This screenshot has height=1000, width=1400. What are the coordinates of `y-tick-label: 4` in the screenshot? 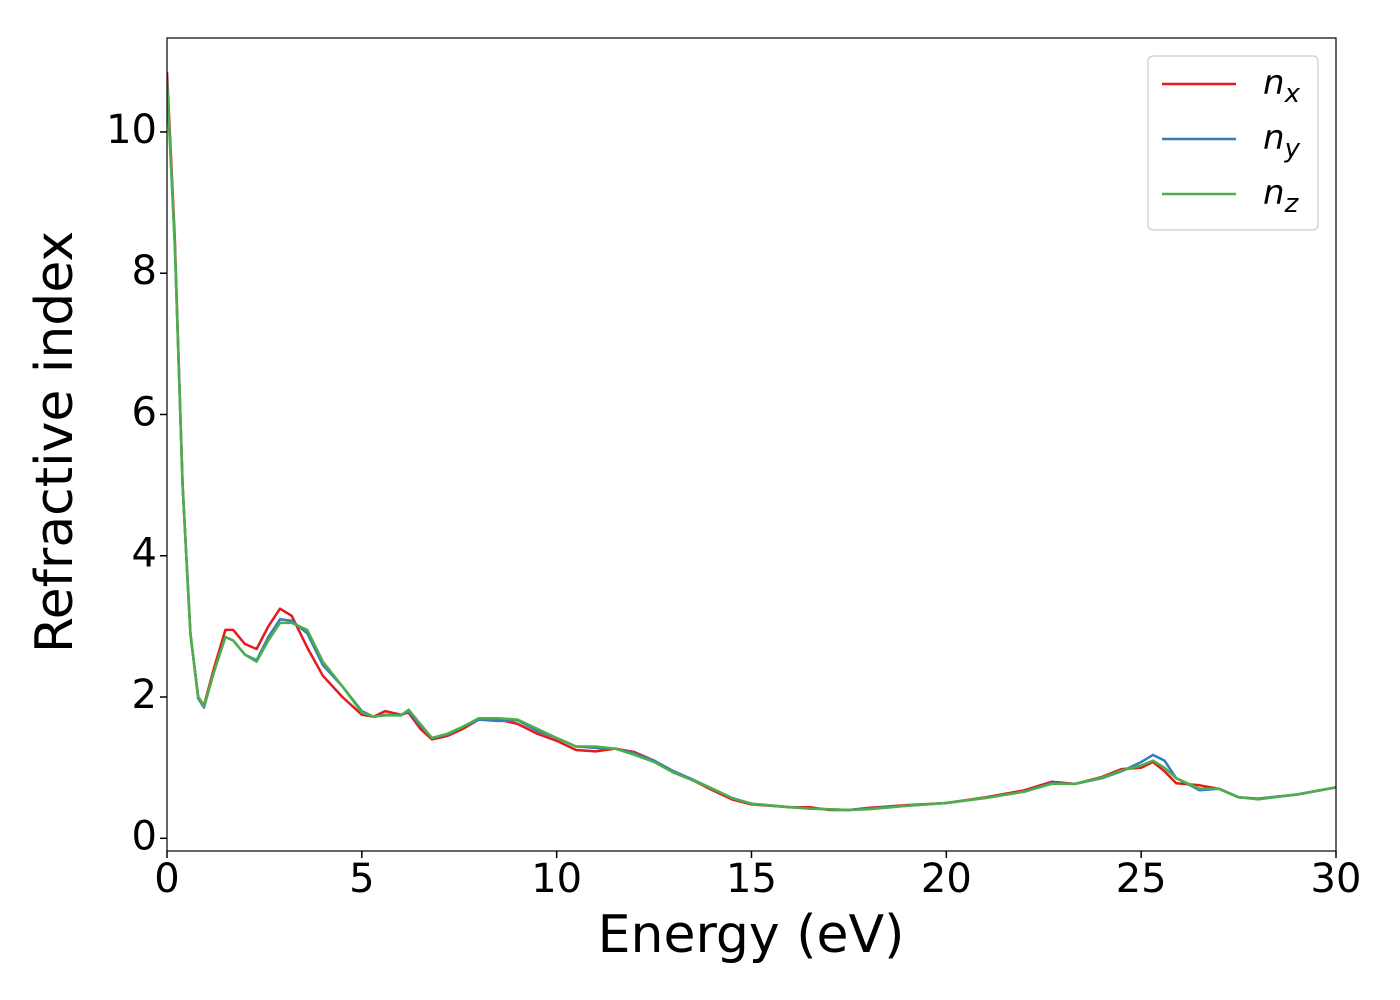 It's located at (144, 554).